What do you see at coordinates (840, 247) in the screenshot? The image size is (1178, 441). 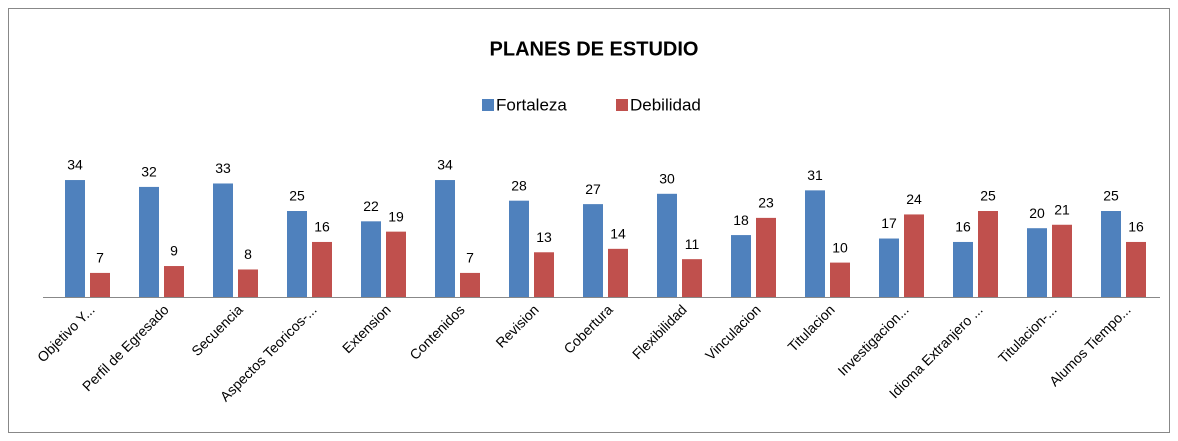 I see `data-label: 10` at bounding box center [840, 247].